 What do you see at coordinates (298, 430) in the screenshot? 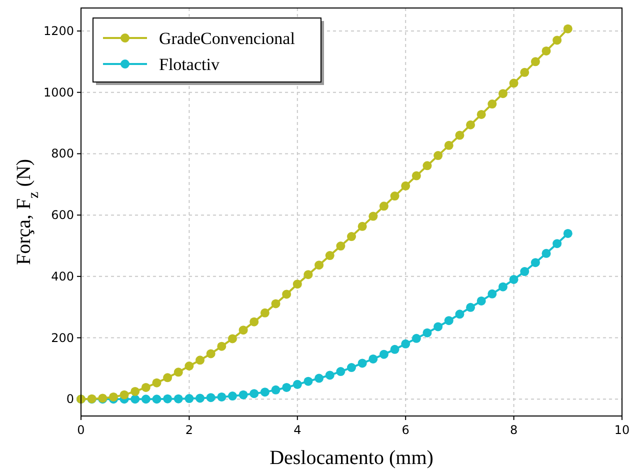
I see `x-tick-label: 4` at bounding box center [298, 430].